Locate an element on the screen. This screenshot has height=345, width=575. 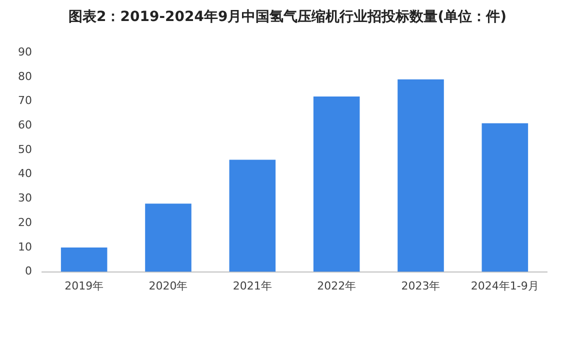
y-tick-label: 20 is located at coordinates (25, 222).